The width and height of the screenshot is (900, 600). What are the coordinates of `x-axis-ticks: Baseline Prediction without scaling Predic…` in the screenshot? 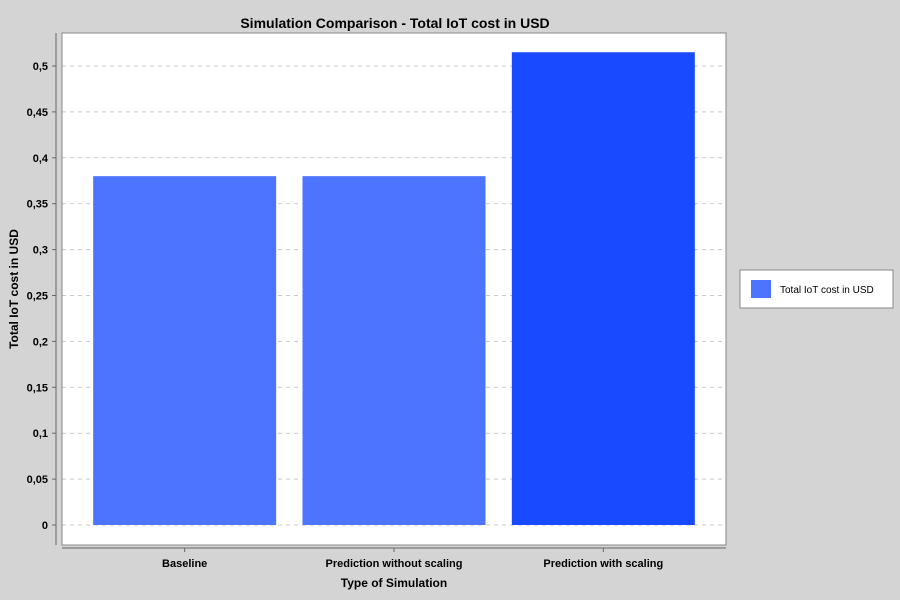 It's located at (412, 559).